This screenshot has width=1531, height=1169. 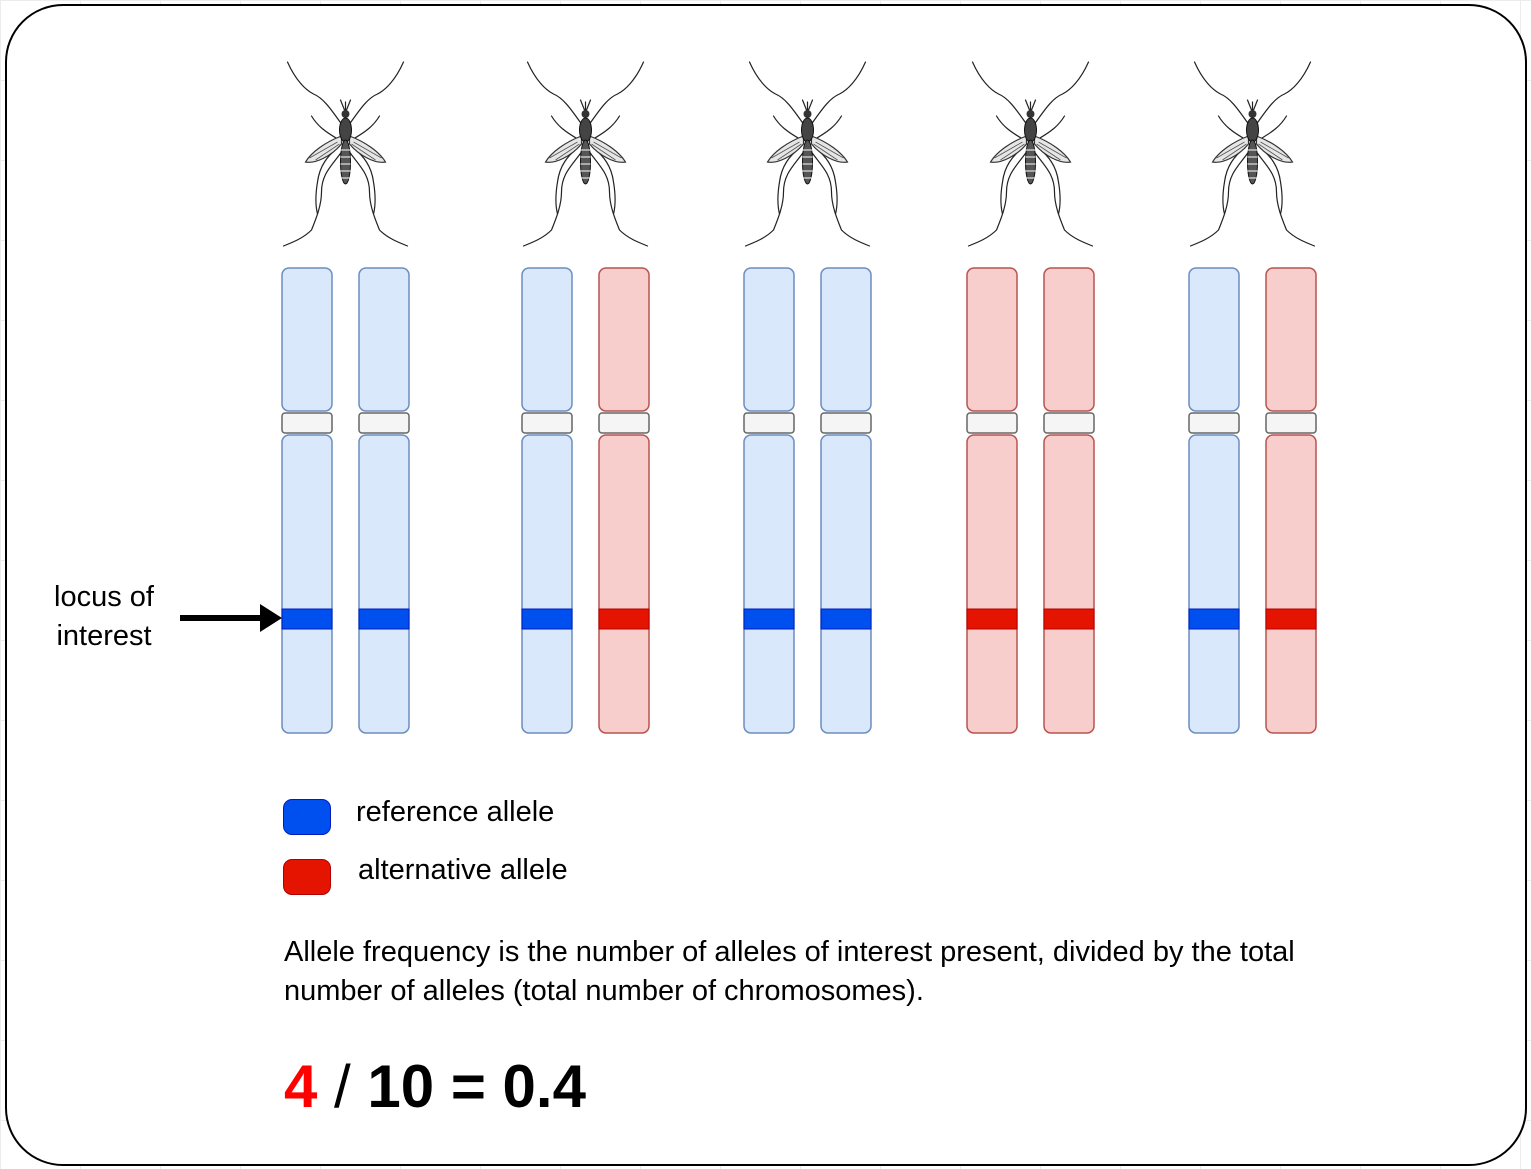 What do you see at coordinates (301, 1086) in the screenshot?
I see `equation-numerator: 4` at bounding box center [301, 1086].